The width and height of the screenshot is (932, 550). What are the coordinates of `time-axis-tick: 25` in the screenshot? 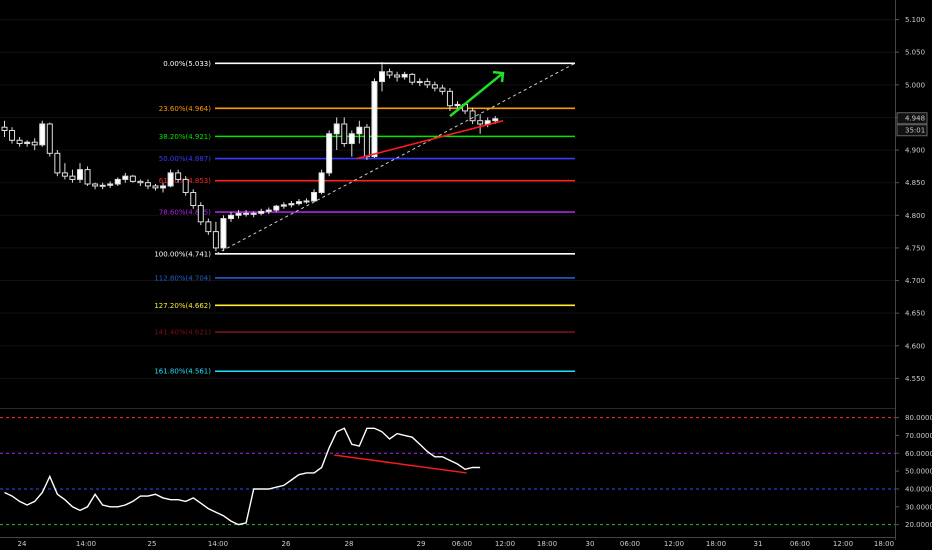 It's located at (152, 544).